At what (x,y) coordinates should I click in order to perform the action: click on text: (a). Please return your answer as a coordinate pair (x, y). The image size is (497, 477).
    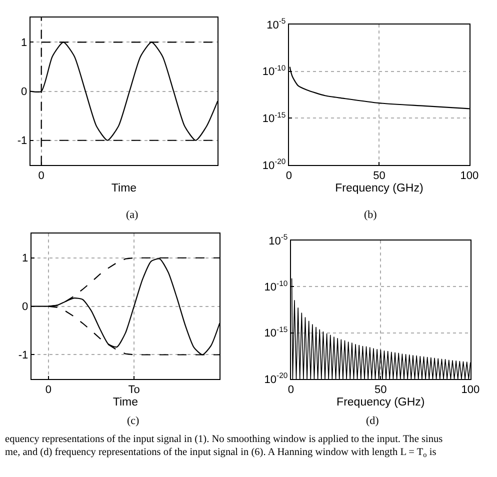
    Looking at the image, I should click on (132, 215).